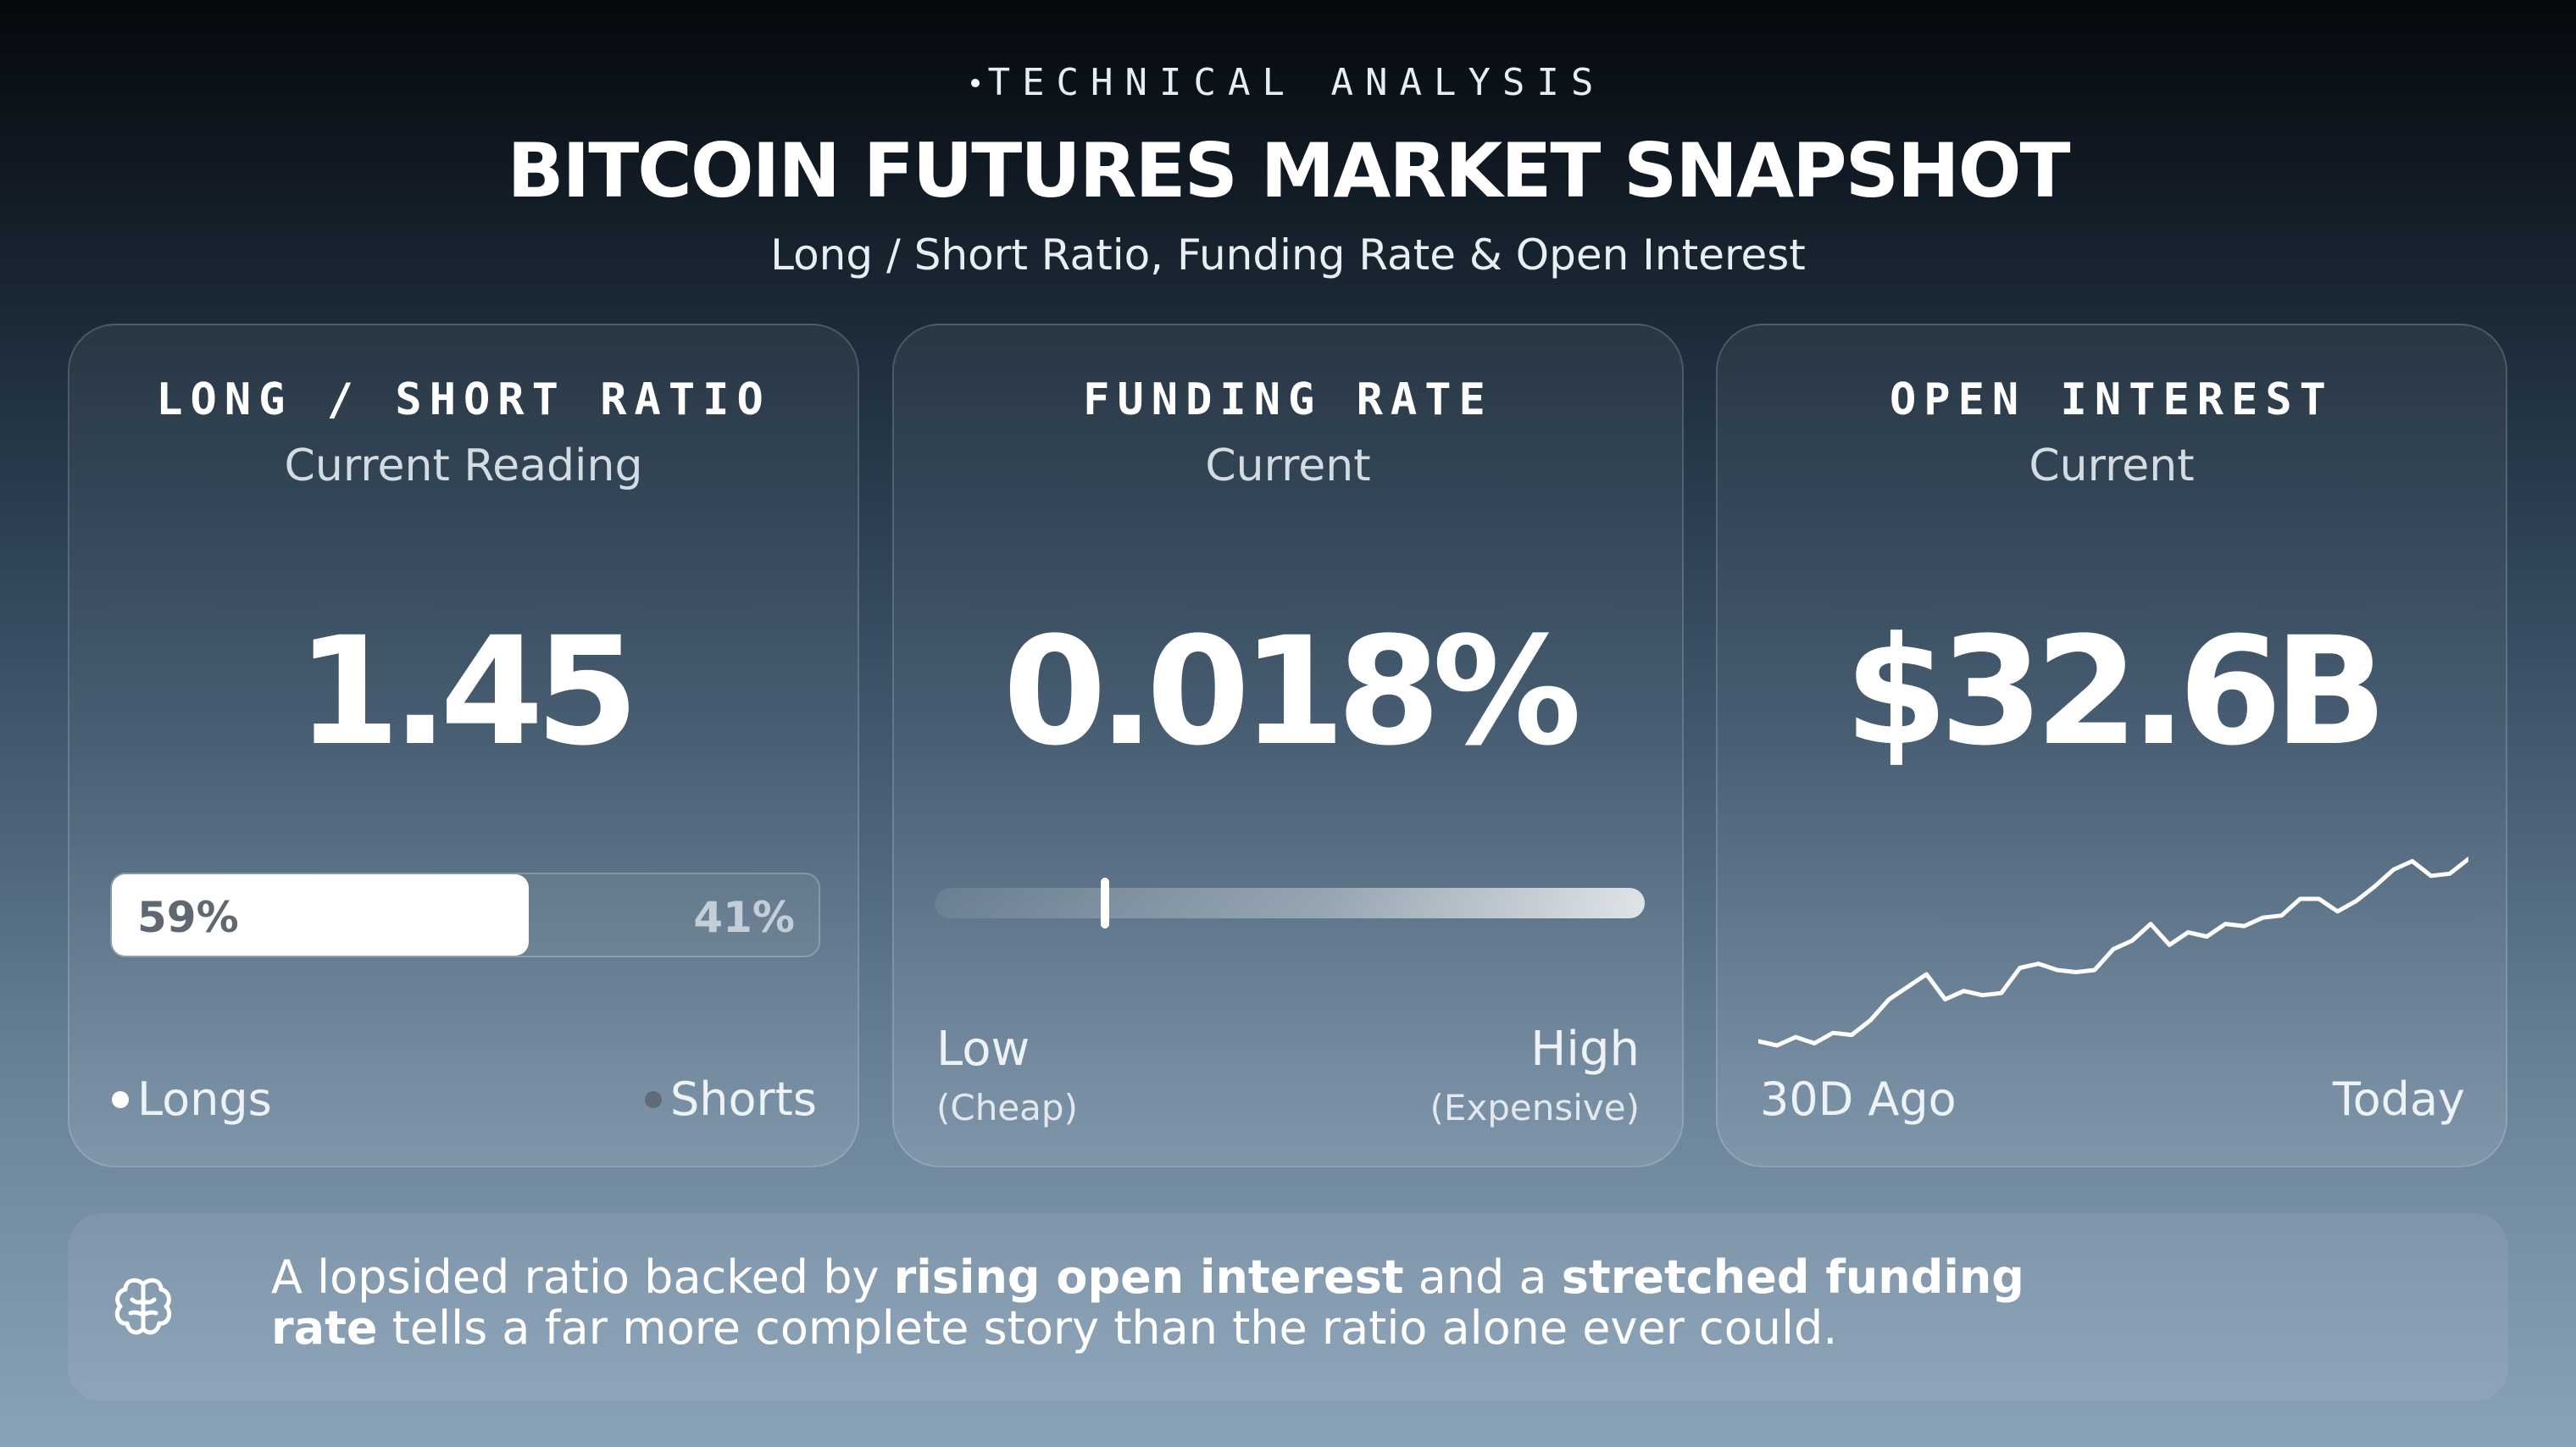 Image resolution: width=2576 pixels, height=1447 pixels. What do you see at coordinates (1148, 1277) in the screenshot?
I see `insight-bold-1: rising open interest` at bounding box center [1148, 1277].